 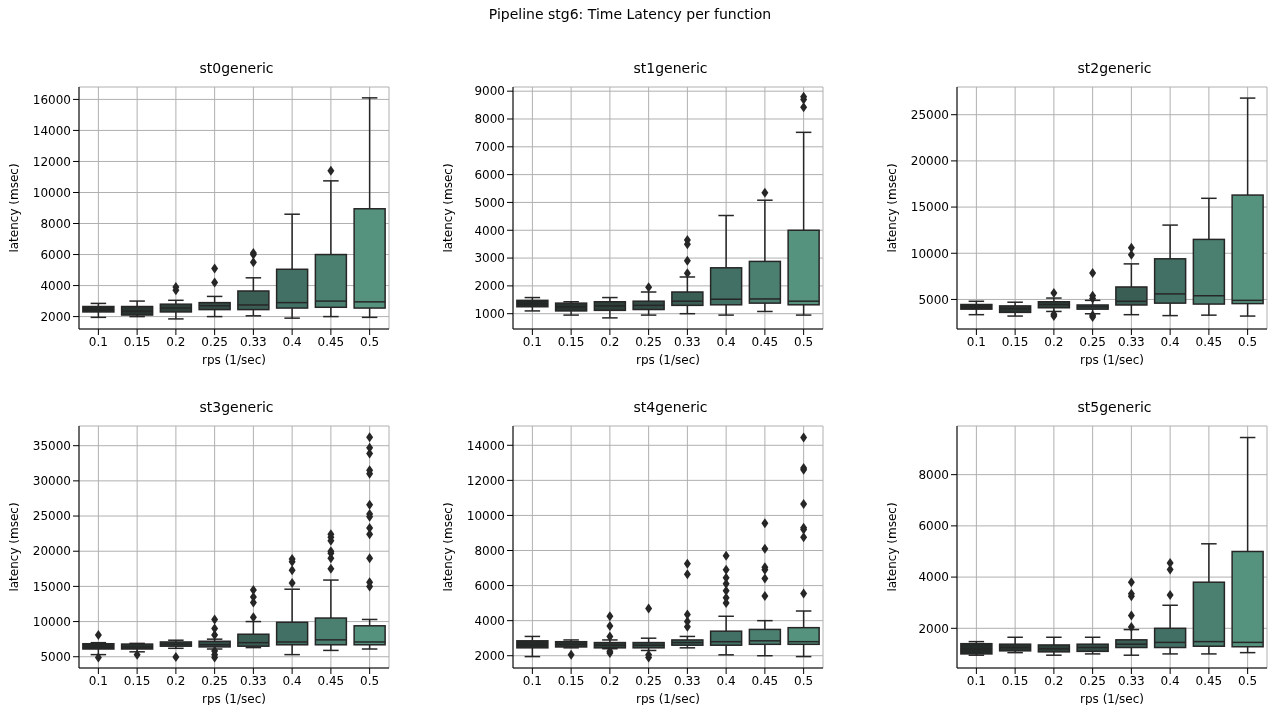 What do you see at coordinates (51, 445) in the screenshot?
I see `y-tick-label: 35000` at bounding box center [51, 445].